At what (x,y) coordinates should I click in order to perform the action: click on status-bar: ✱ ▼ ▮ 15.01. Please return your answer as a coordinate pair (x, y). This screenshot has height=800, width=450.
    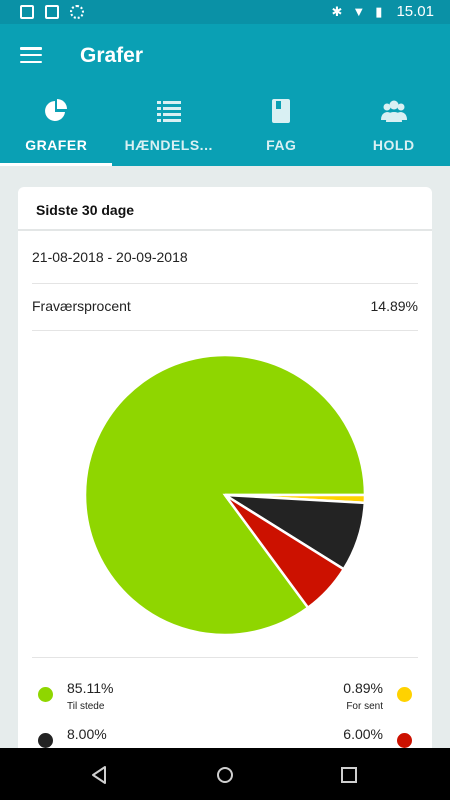
    Looking at the image, I should click on (225, 12).